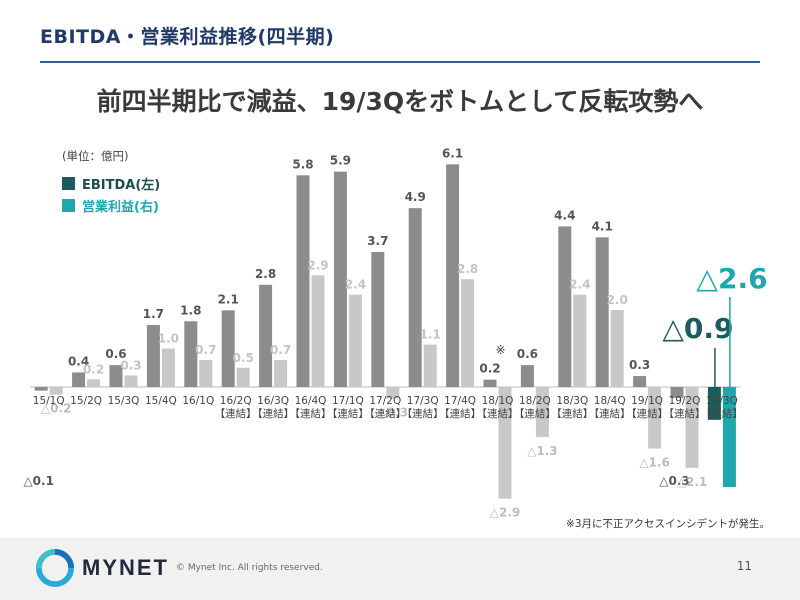 The height and width of the screenshot is (600, 800). I want to click on unit-label: (単位：億円), so click(95, 156).